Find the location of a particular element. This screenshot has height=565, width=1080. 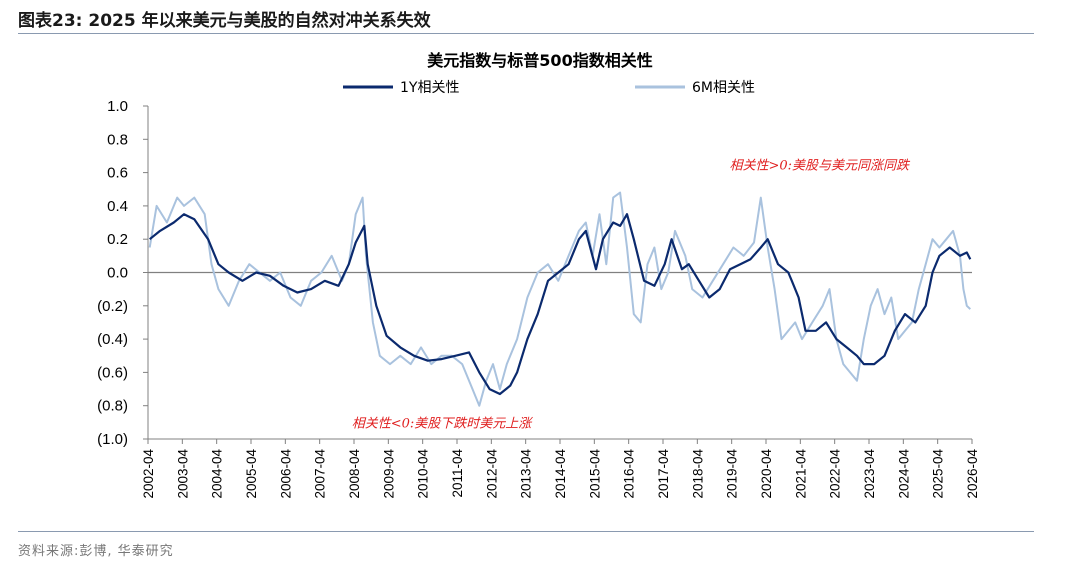

x-tick-label: 2014-04 is located at coordinates (560, 474).